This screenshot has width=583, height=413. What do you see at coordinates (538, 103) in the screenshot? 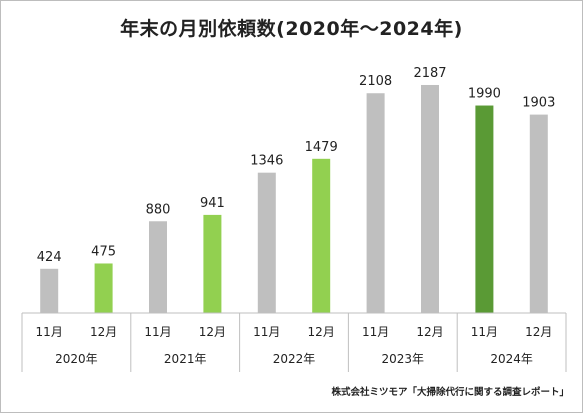
I see `data-label: 1903` at bounding box center [538, 103].